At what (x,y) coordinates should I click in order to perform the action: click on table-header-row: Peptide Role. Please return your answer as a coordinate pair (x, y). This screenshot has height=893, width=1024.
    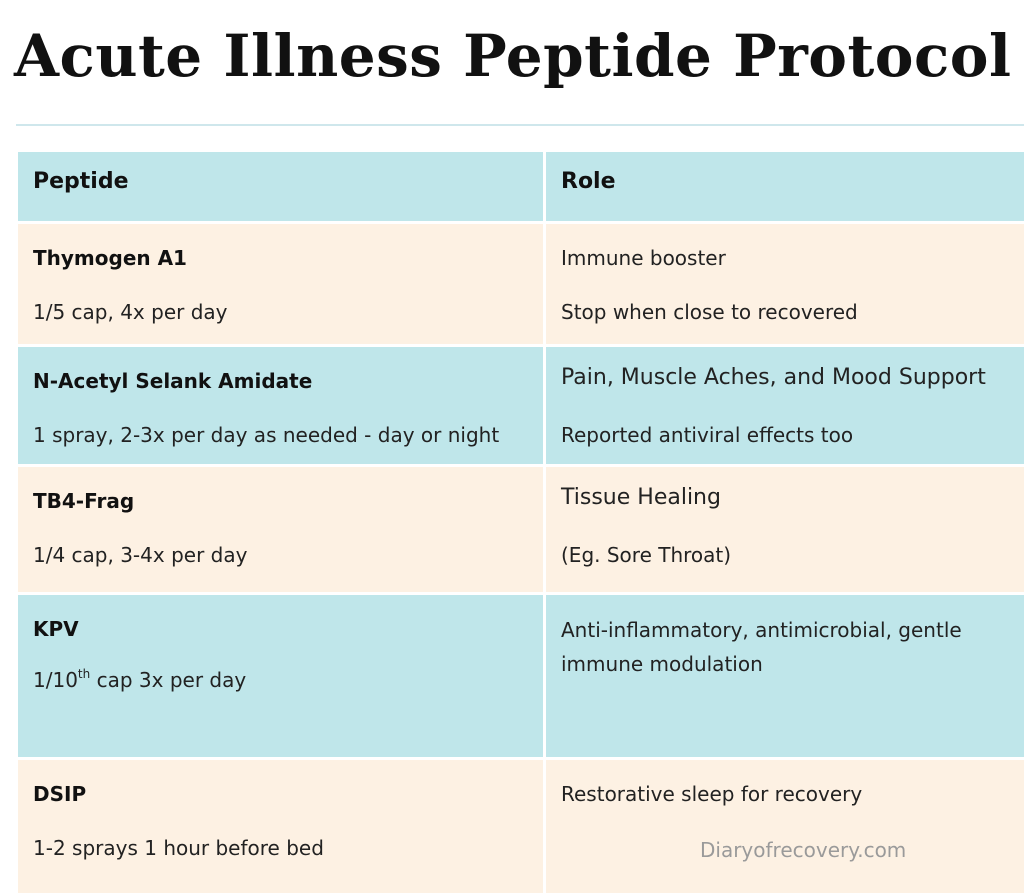
    Looking at the image, I should click on (521, 188).